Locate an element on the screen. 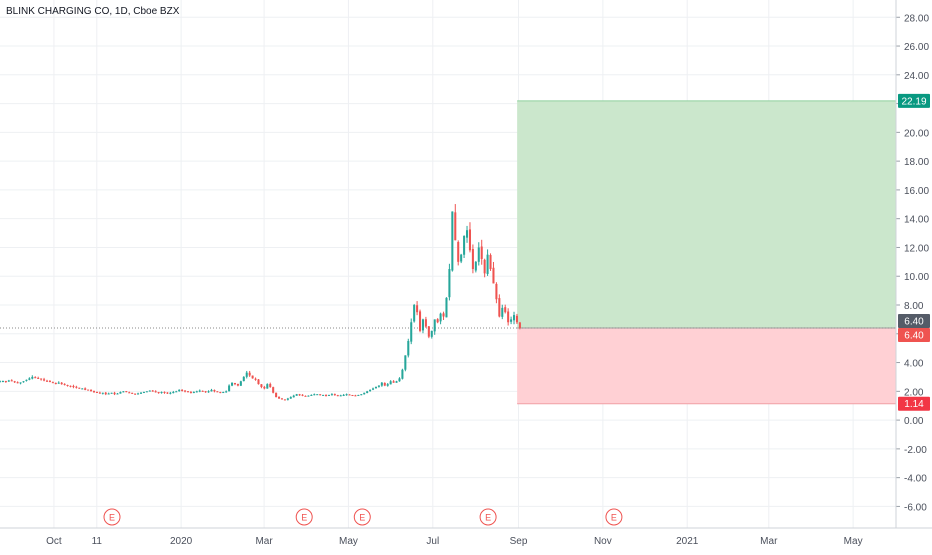  y-tick-label: 10.00 is located at coordinates (916, 277).